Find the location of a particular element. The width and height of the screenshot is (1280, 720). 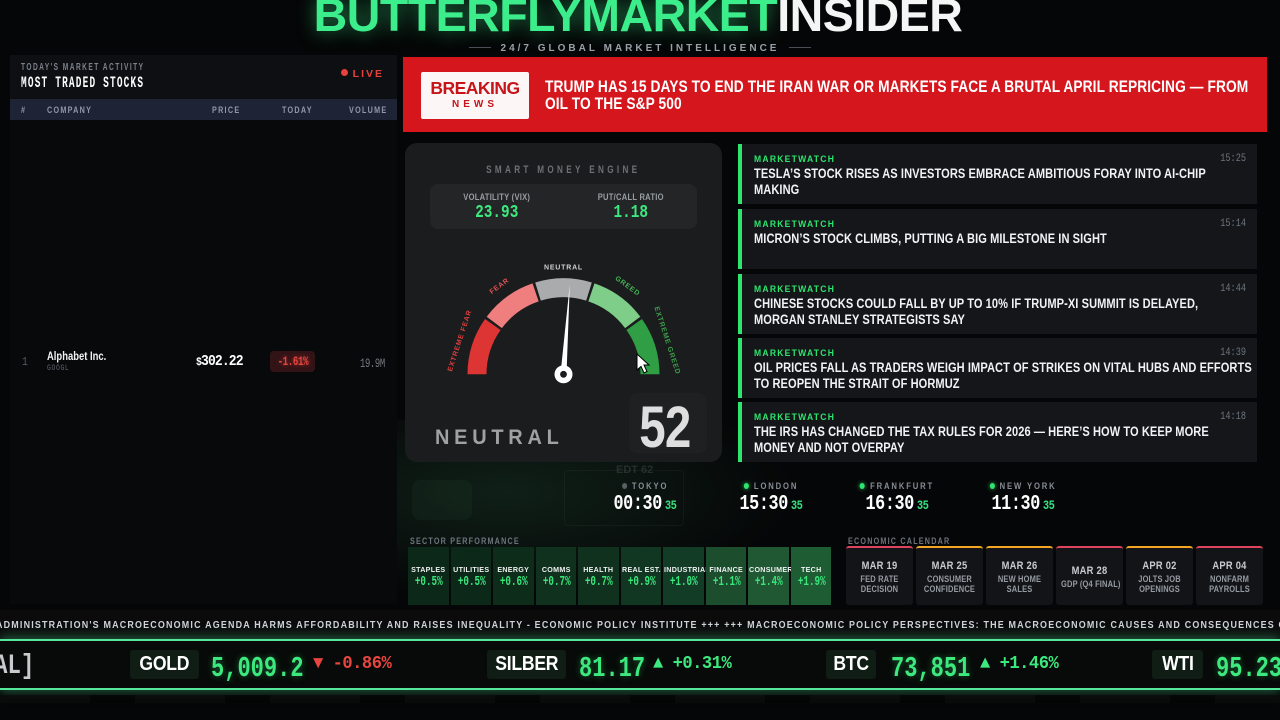

svg-text: GREED is located at coordinates (628, 286).